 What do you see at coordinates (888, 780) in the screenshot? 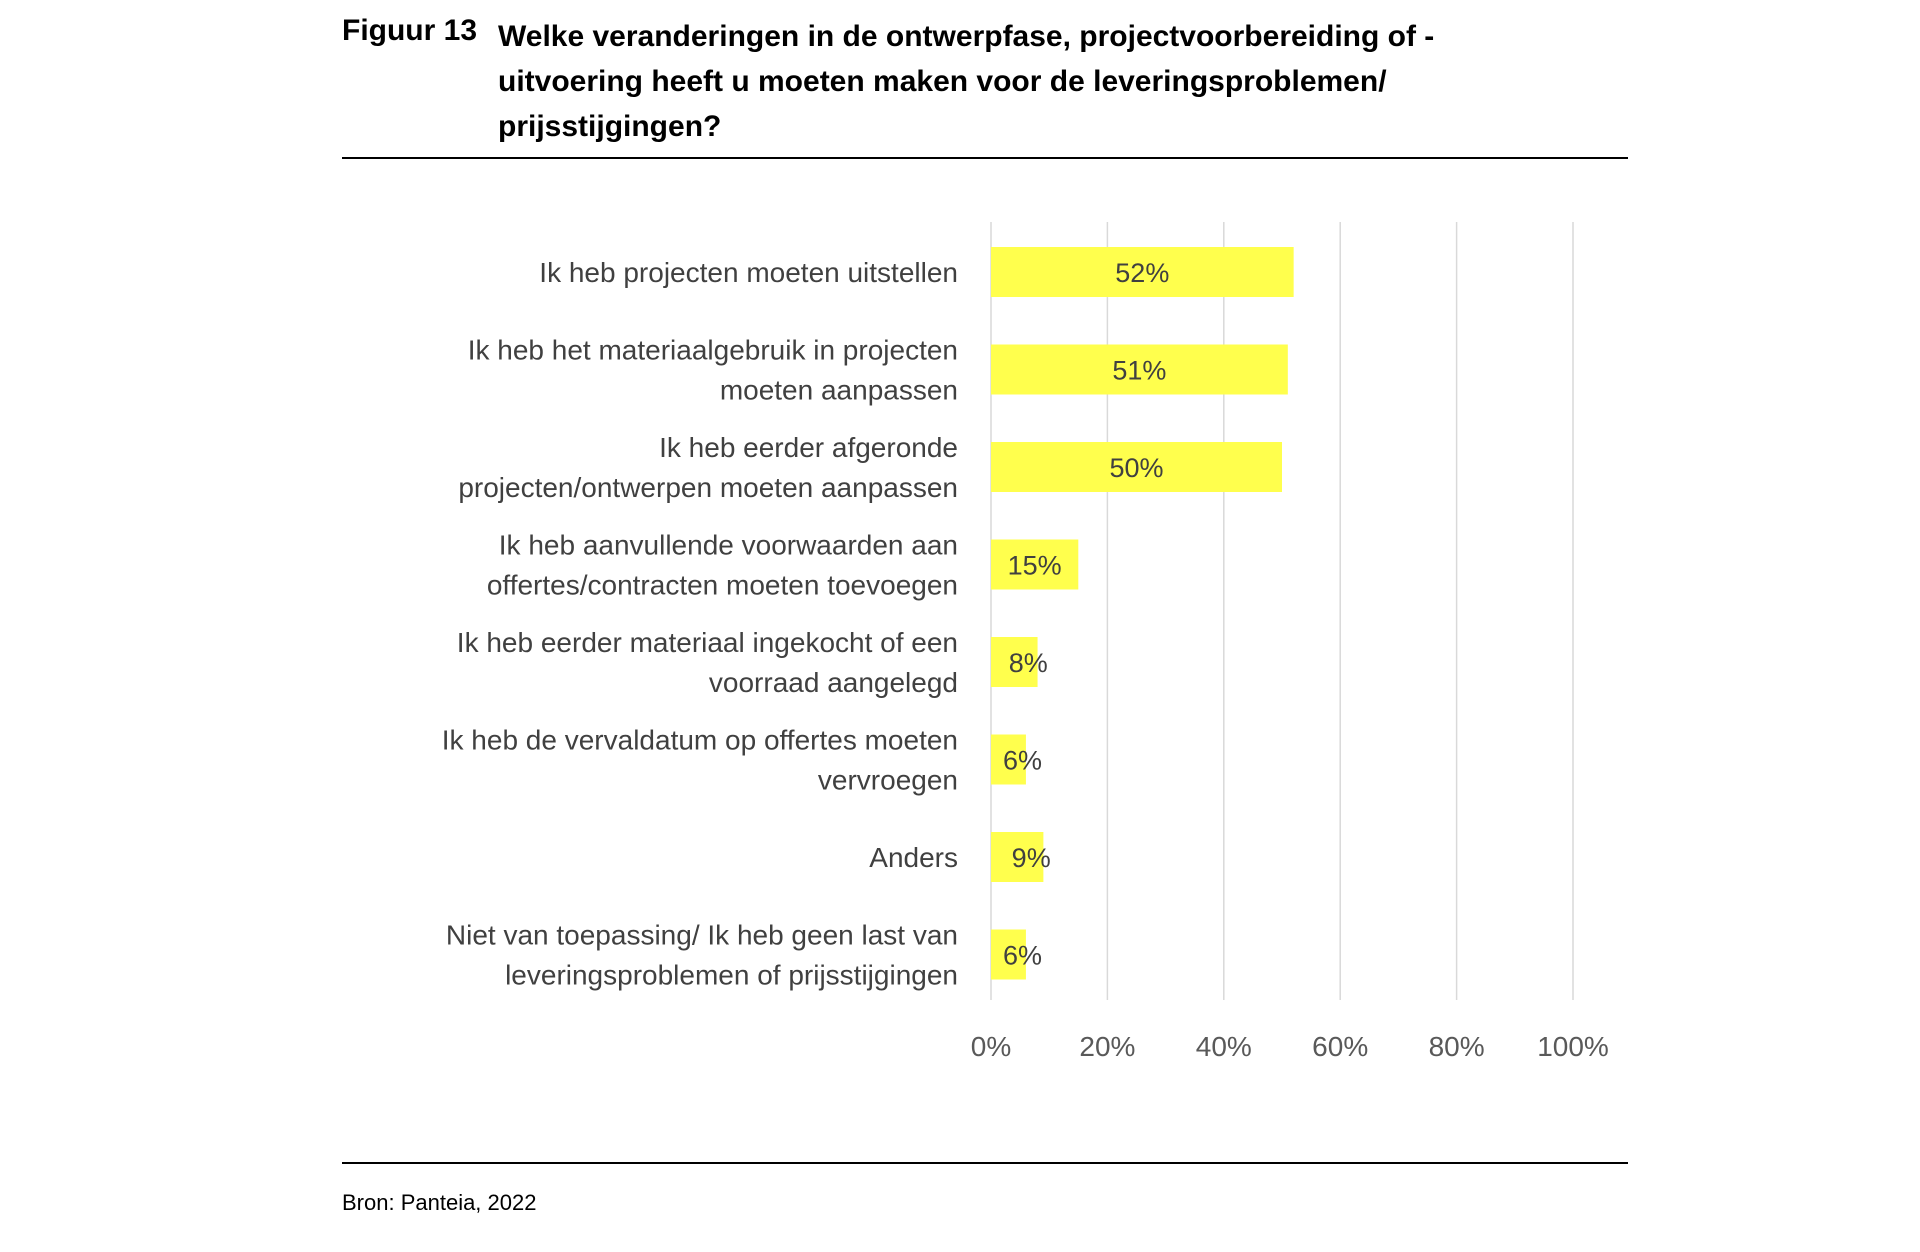
I see `category-label: vervroegen` at bounding box center [888, 780].